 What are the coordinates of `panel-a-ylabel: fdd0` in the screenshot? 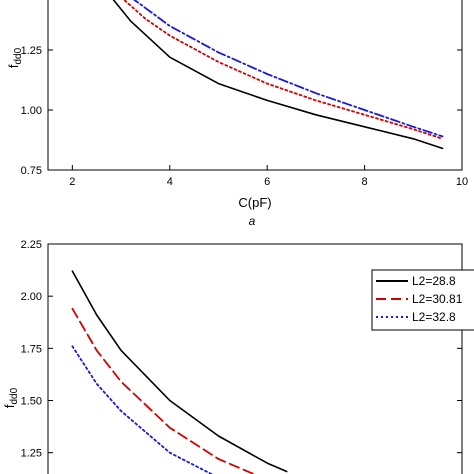 It's located at (15, 57).